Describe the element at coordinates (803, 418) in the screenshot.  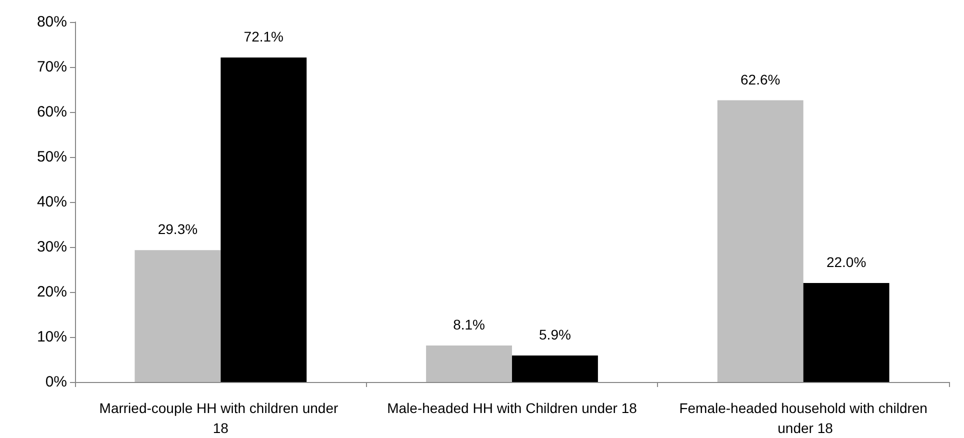
I see `x-tick-label: Female-headed household with children under 18` at that location.